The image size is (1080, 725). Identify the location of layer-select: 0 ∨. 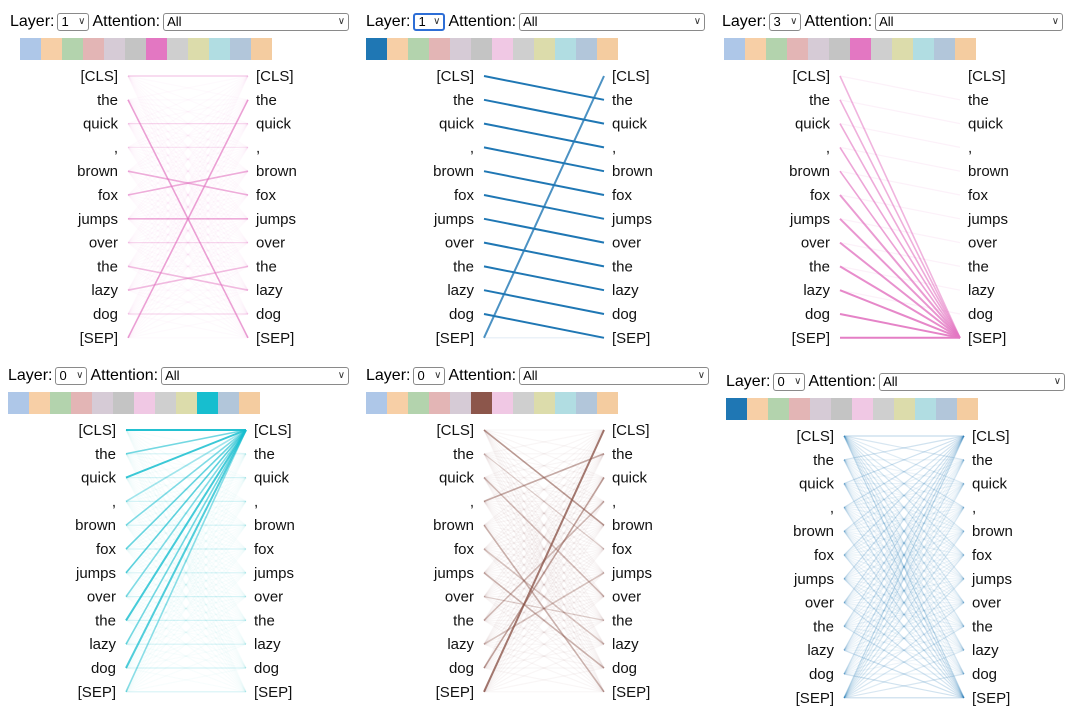
(429, 376).